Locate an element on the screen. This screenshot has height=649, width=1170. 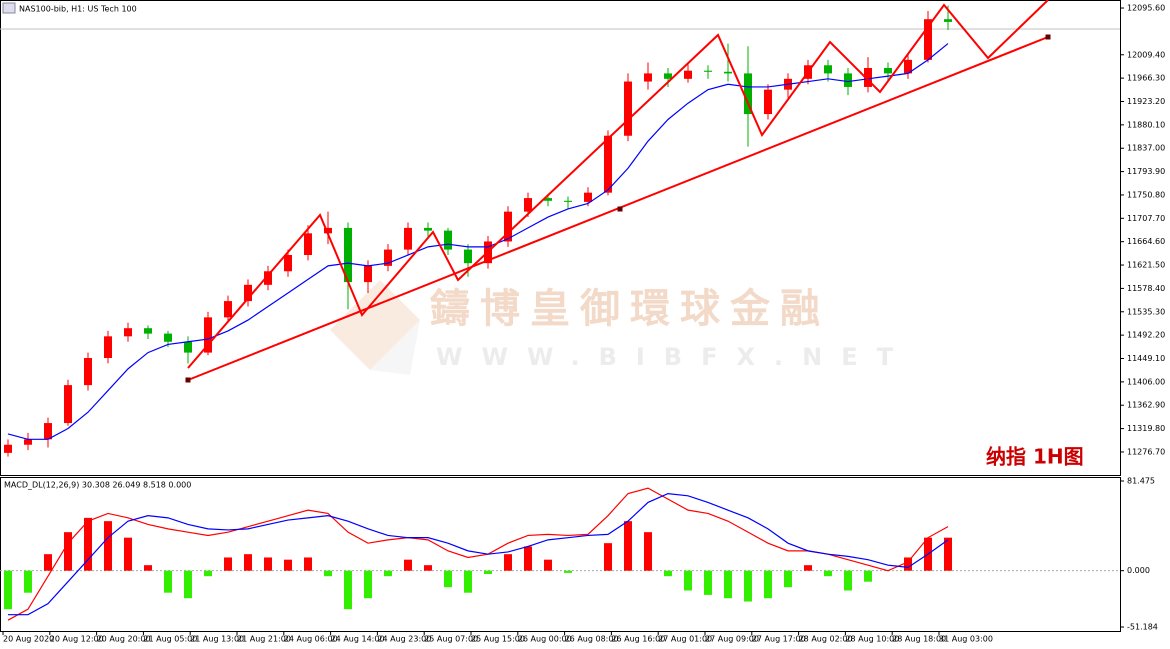
x-tick-label: 24 Aug 14:00 is located at coordinates (358, 639).